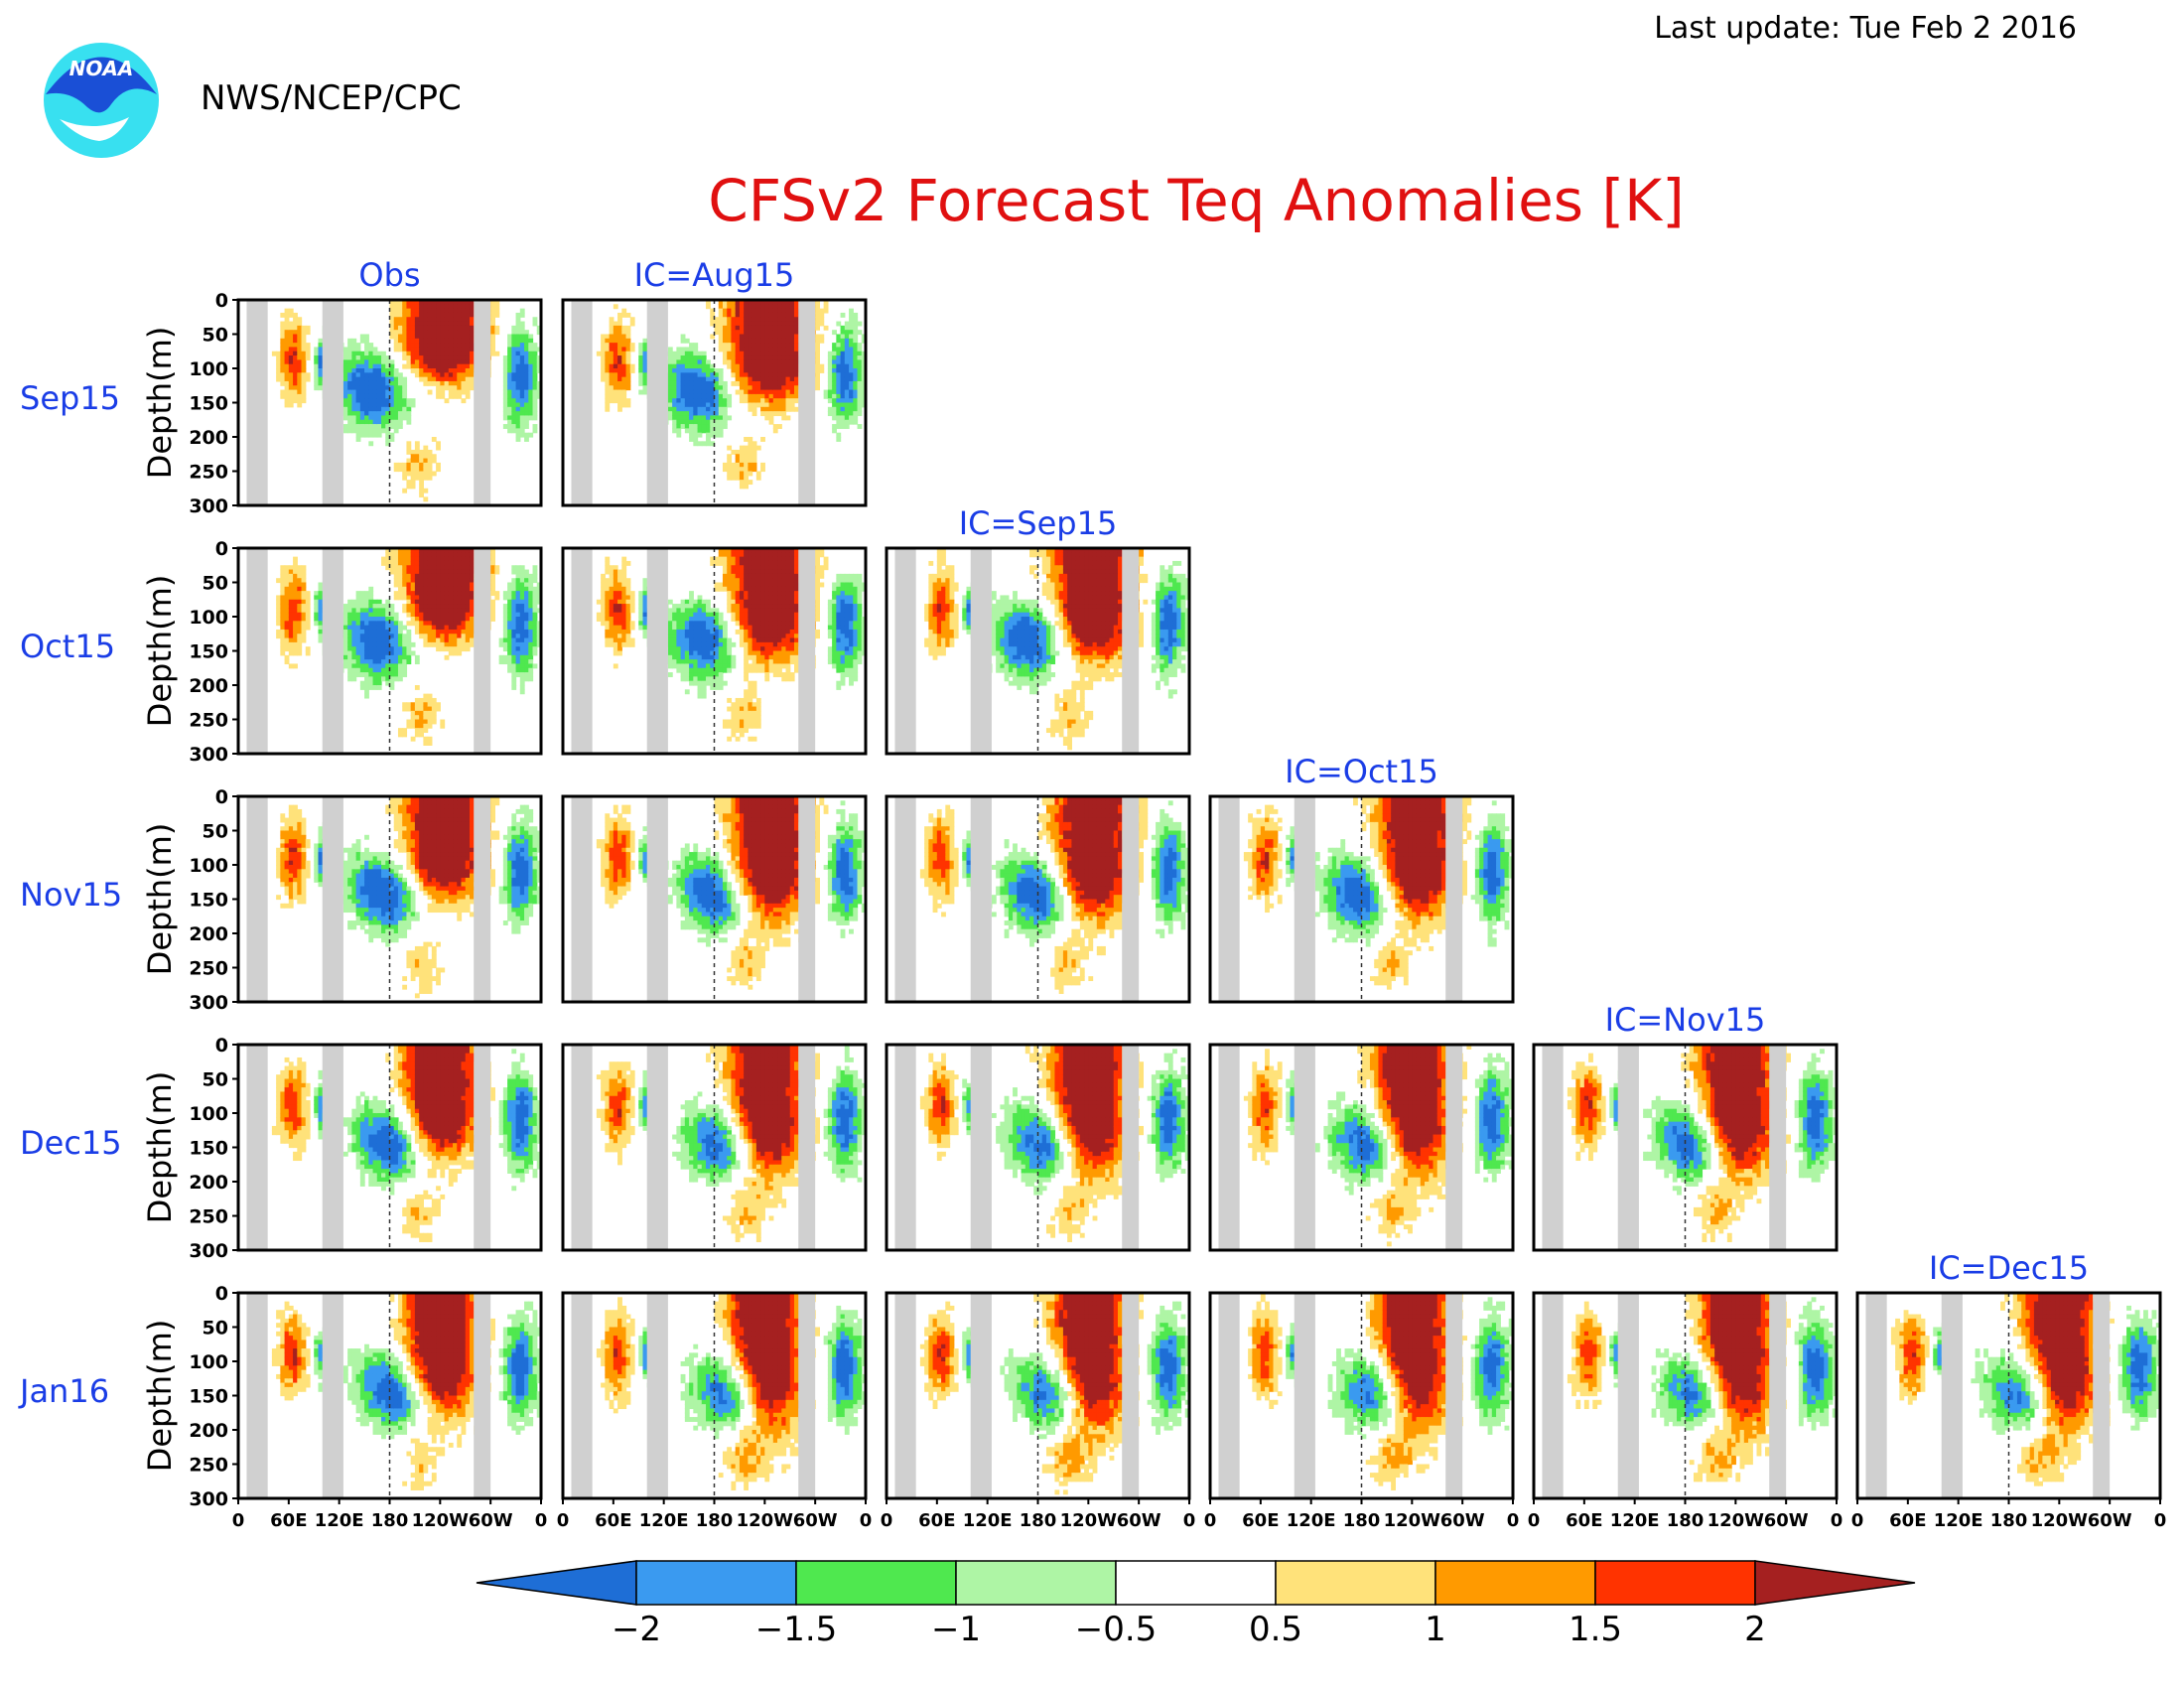  Describe the element at coordinates (657, 402) in the screenshot. I see `land-mask` at that location.